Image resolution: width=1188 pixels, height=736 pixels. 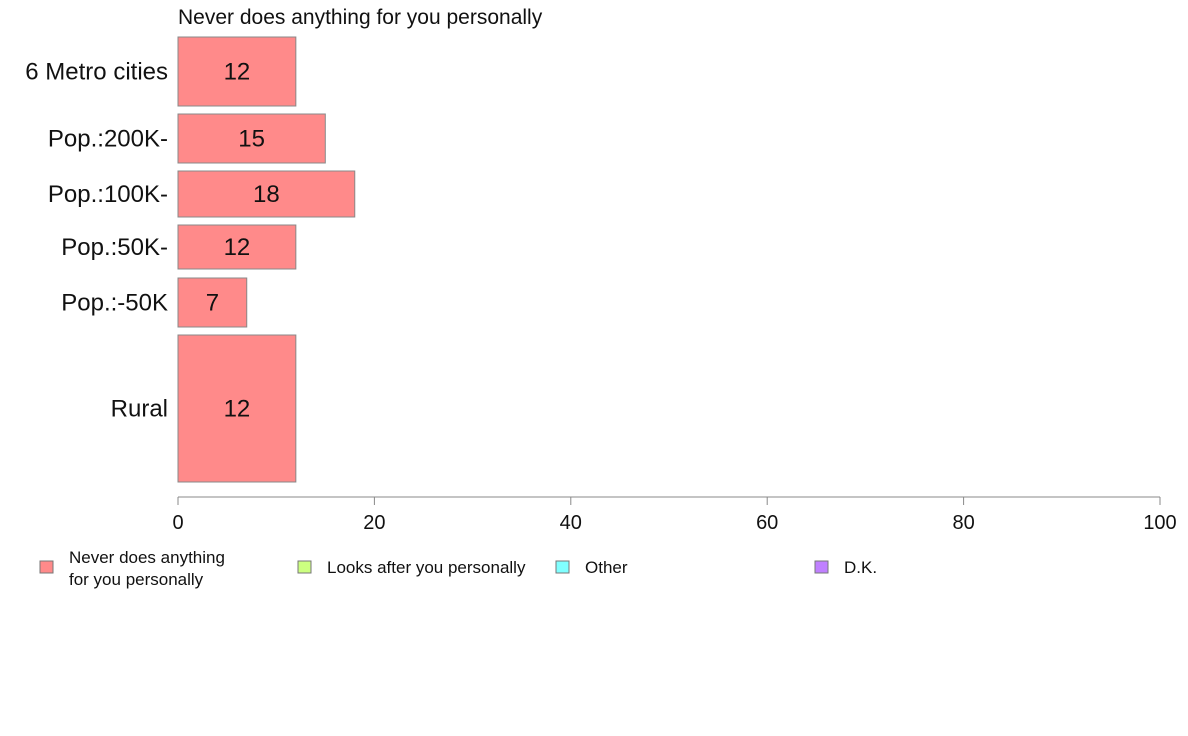 What do you see at coordinates (114, 303) in the screenshot?
I see `category-label: Pop.:-50K` at bounding box center [114, 303].